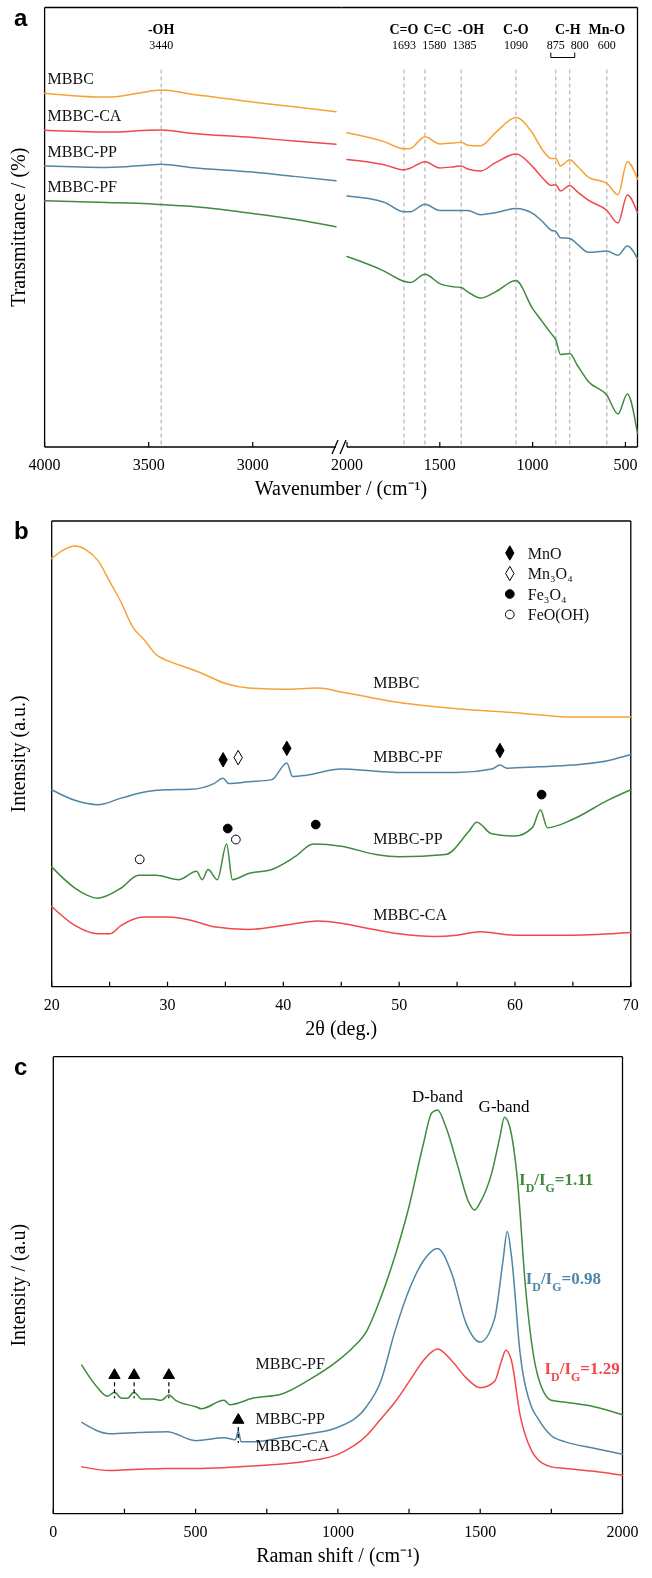  Describe the element at coordinates (515, 44) in the screenshot. I see `ref-line-label: 1090` at that location.